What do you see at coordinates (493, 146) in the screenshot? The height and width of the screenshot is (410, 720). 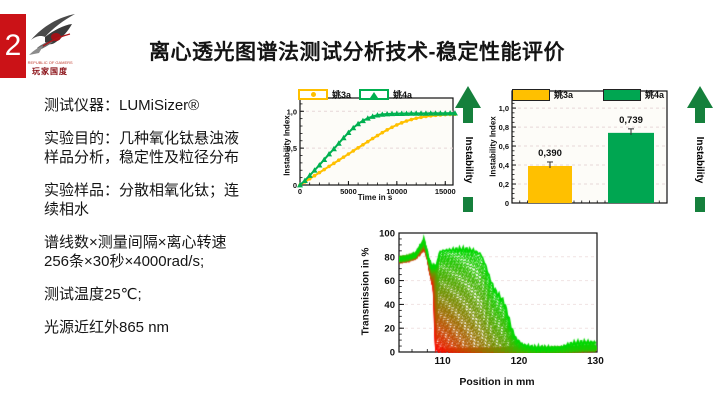 I see `bar-chart-ylabel: Instability Index` at bounding box center [493, 146].